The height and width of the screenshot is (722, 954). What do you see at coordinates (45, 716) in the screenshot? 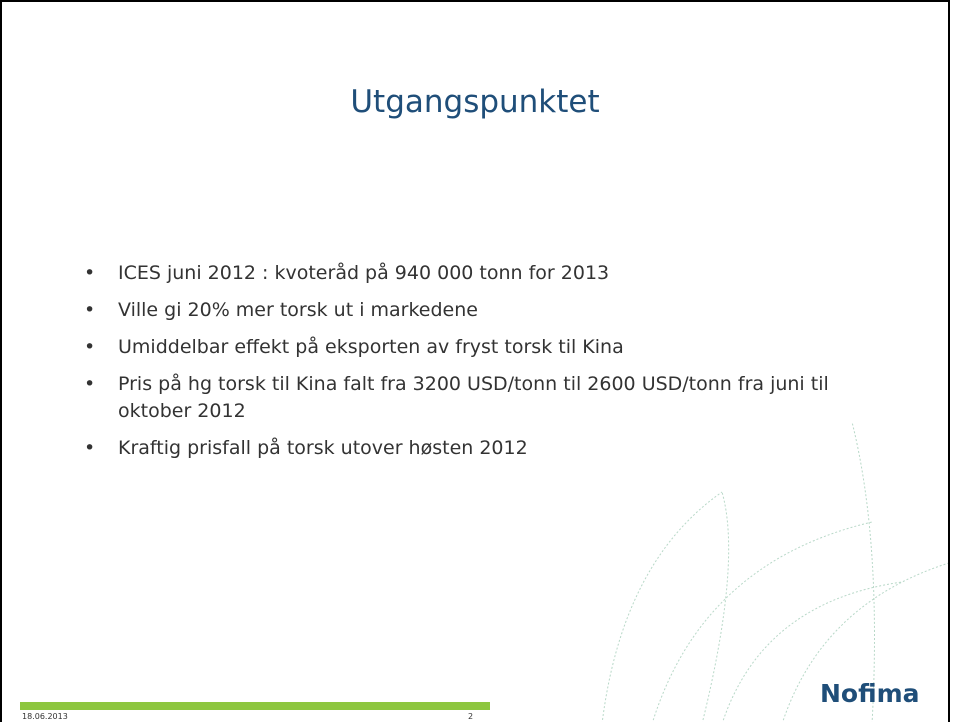
I see `date: 18.06.2013` at bounding box center [45, 716].